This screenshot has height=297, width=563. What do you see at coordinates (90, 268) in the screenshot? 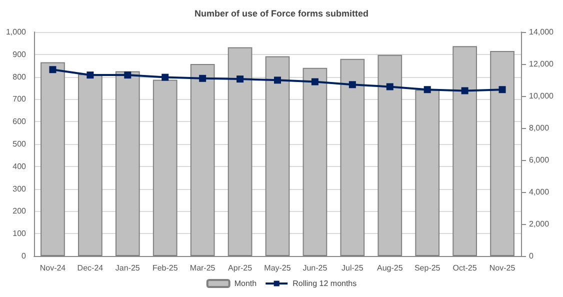
I see `x-tick-label: Dec-24` at bounding box center [90, 268].